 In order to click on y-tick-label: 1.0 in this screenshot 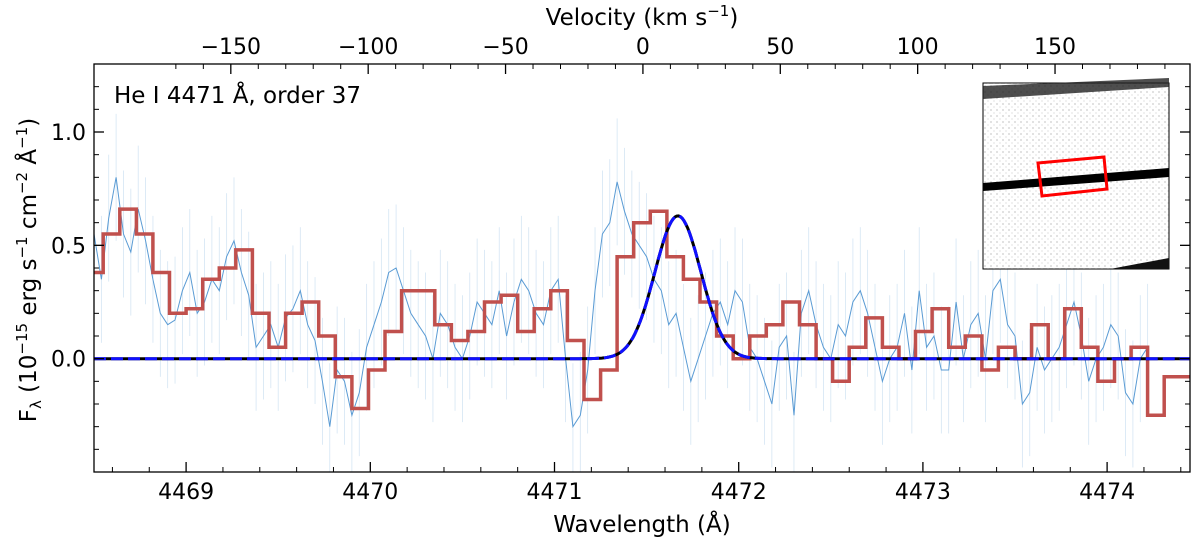, I will do `click(68, 133)`.